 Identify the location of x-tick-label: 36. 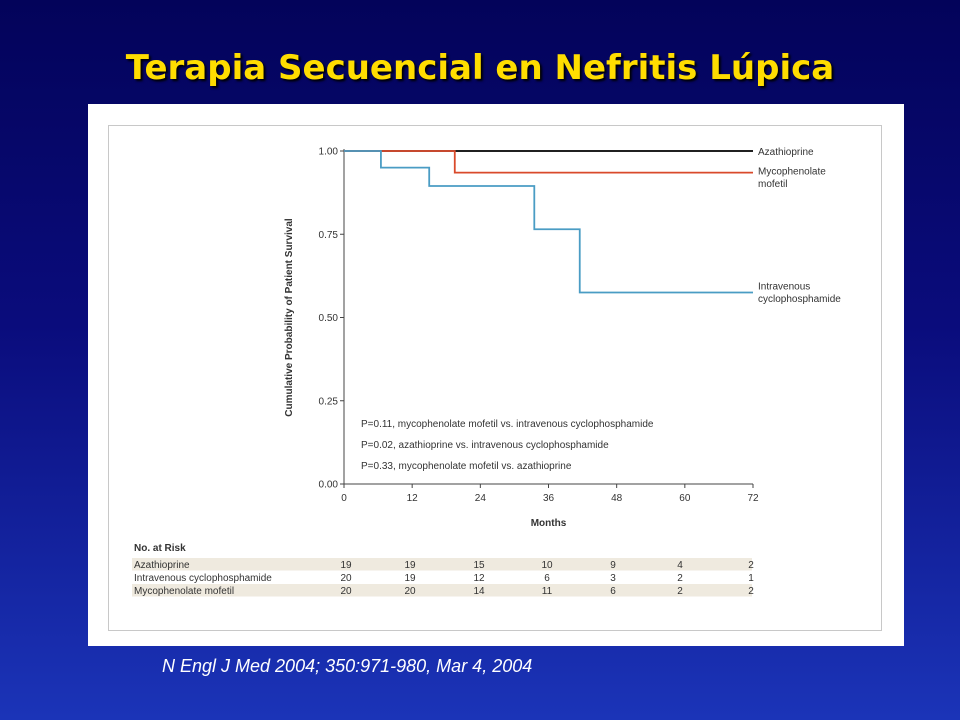
(549, 498).